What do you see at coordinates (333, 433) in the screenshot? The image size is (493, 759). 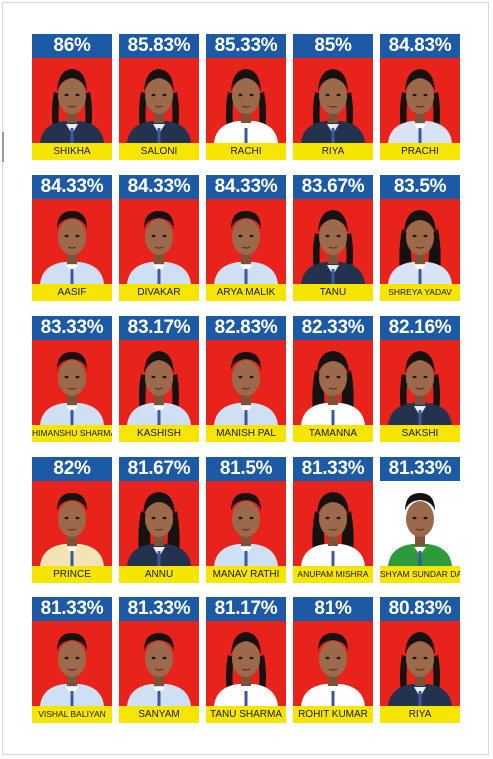 I see `student-name: TAMANNA` at bounding box center [333, 433].